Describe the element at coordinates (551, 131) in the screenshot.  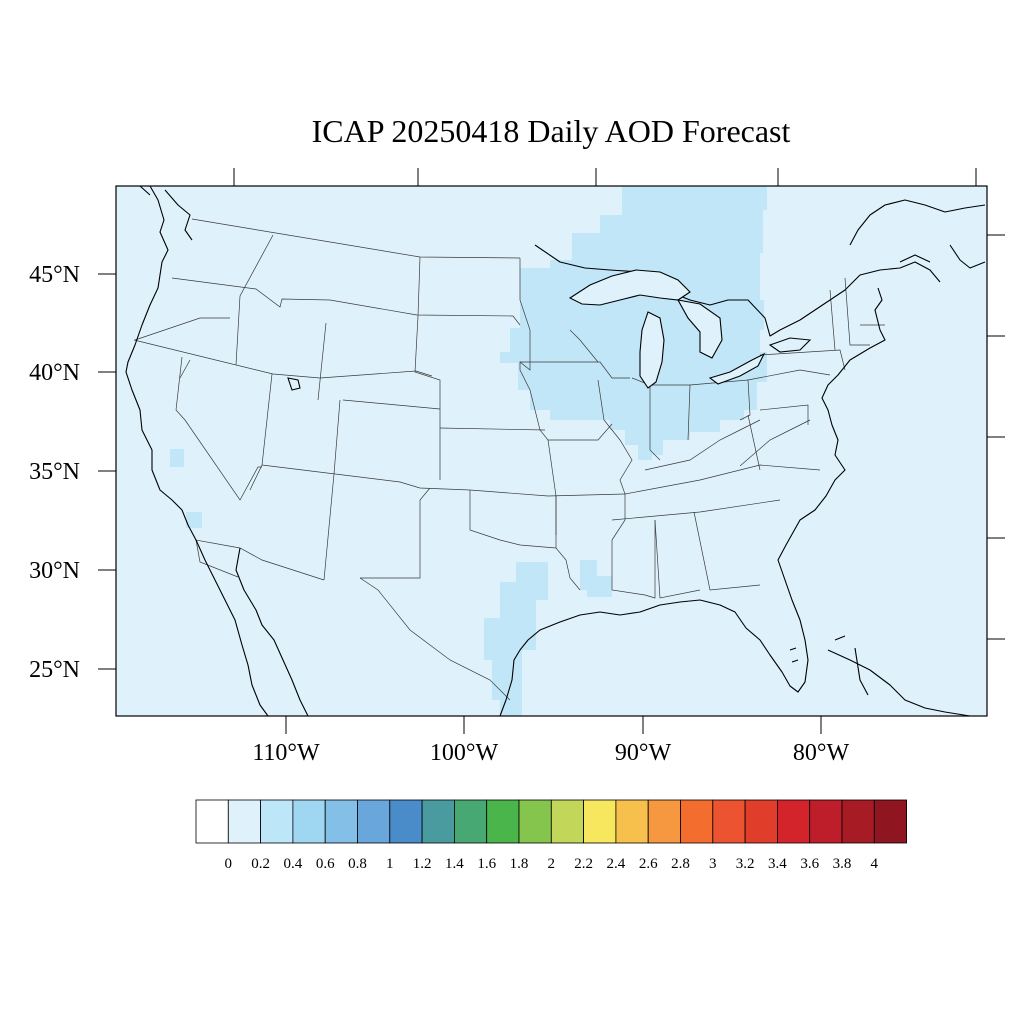
I see `map-title: ICAP 20250418 Daily AOD Forecast` at that location.